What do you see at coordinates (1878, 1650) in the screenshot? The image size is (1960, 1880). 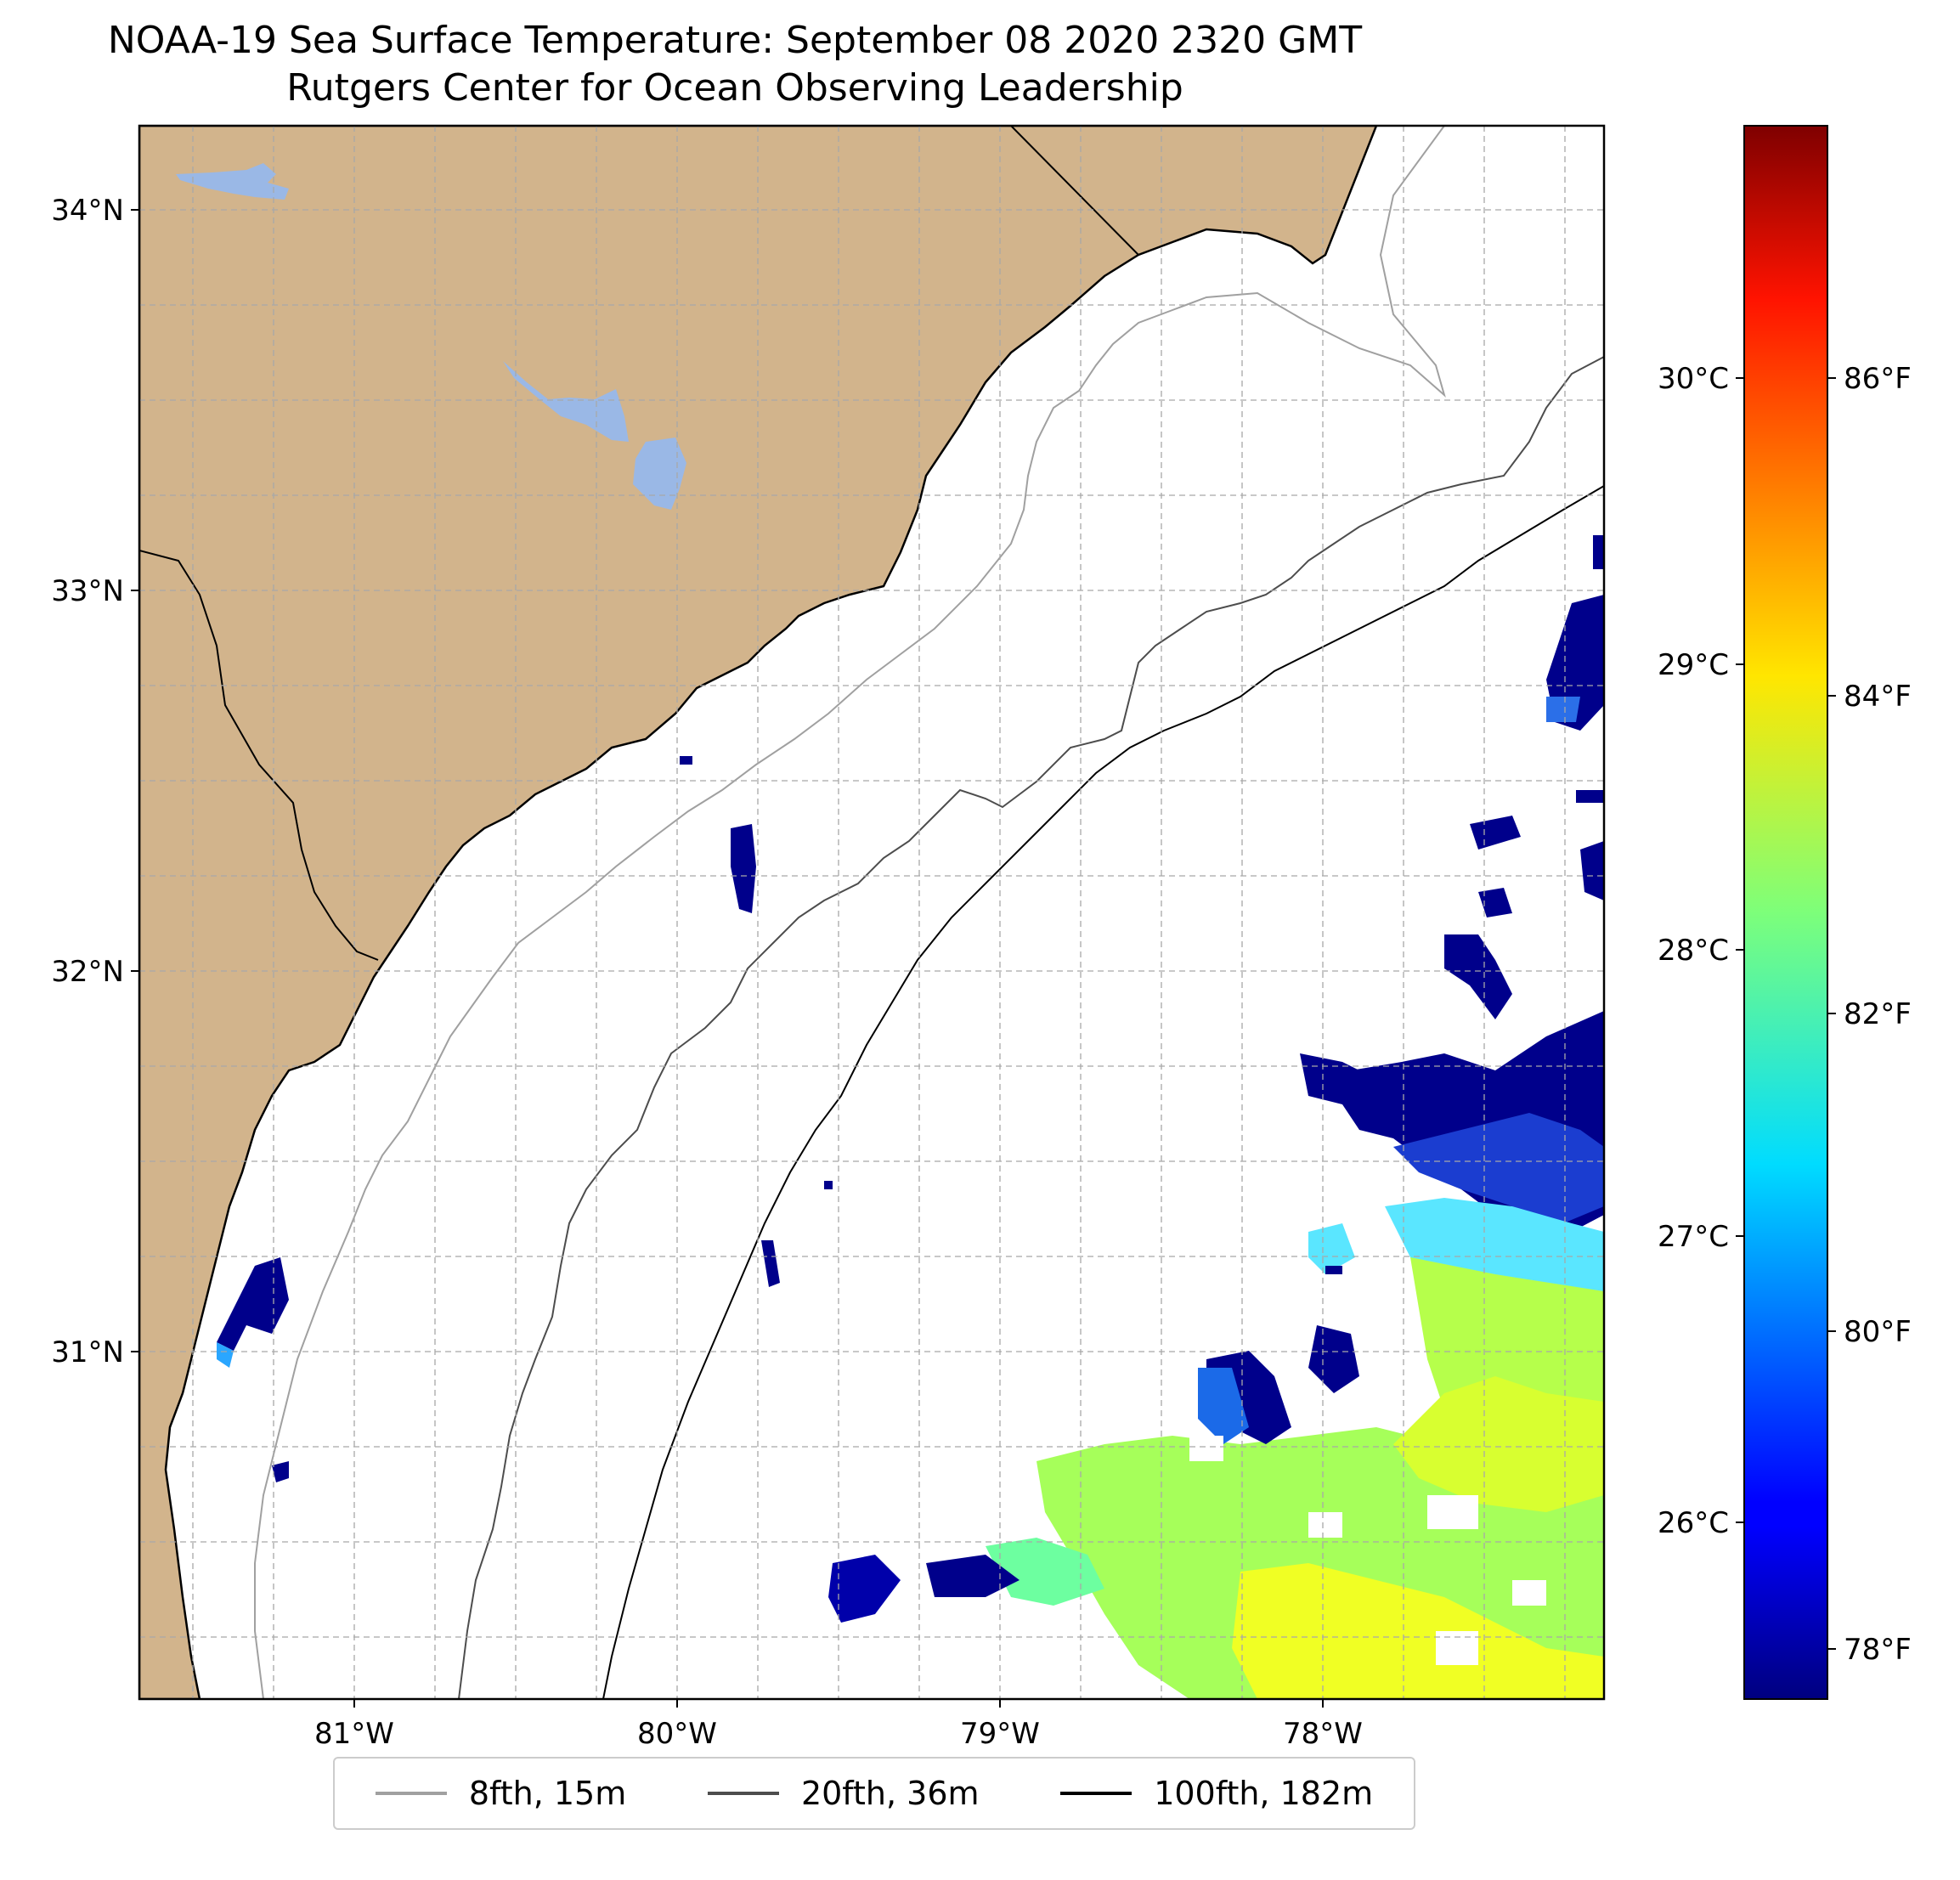 I see `fahrenheit-tick-label: 78°F` at bounding box center [1878, 1650].